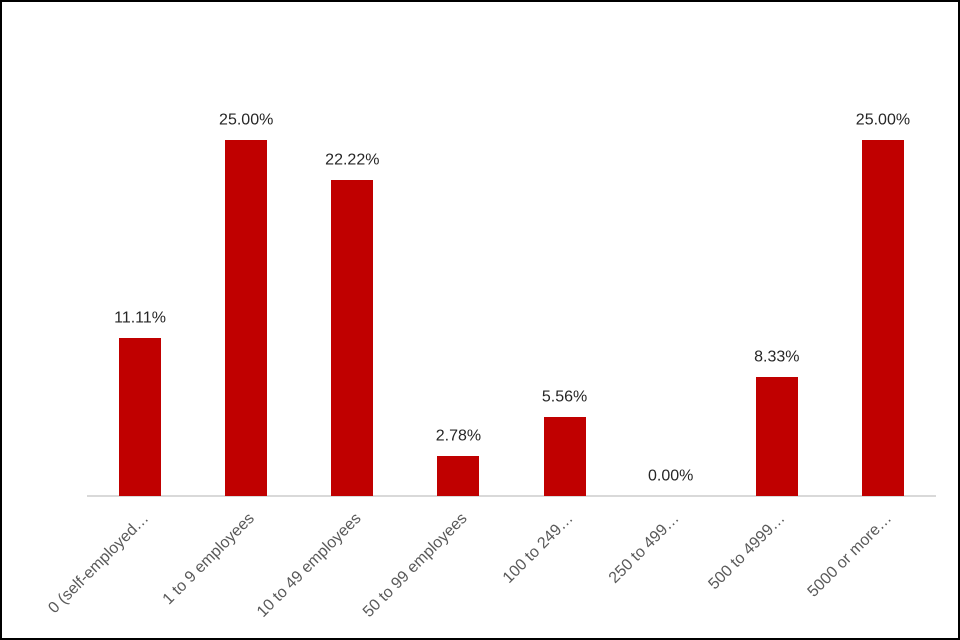 This screenshot has width=960, height=640. Describe the element at coordinates (564, 397) in the screenshot. I see `bar-value-label: 5.56%` at that location.